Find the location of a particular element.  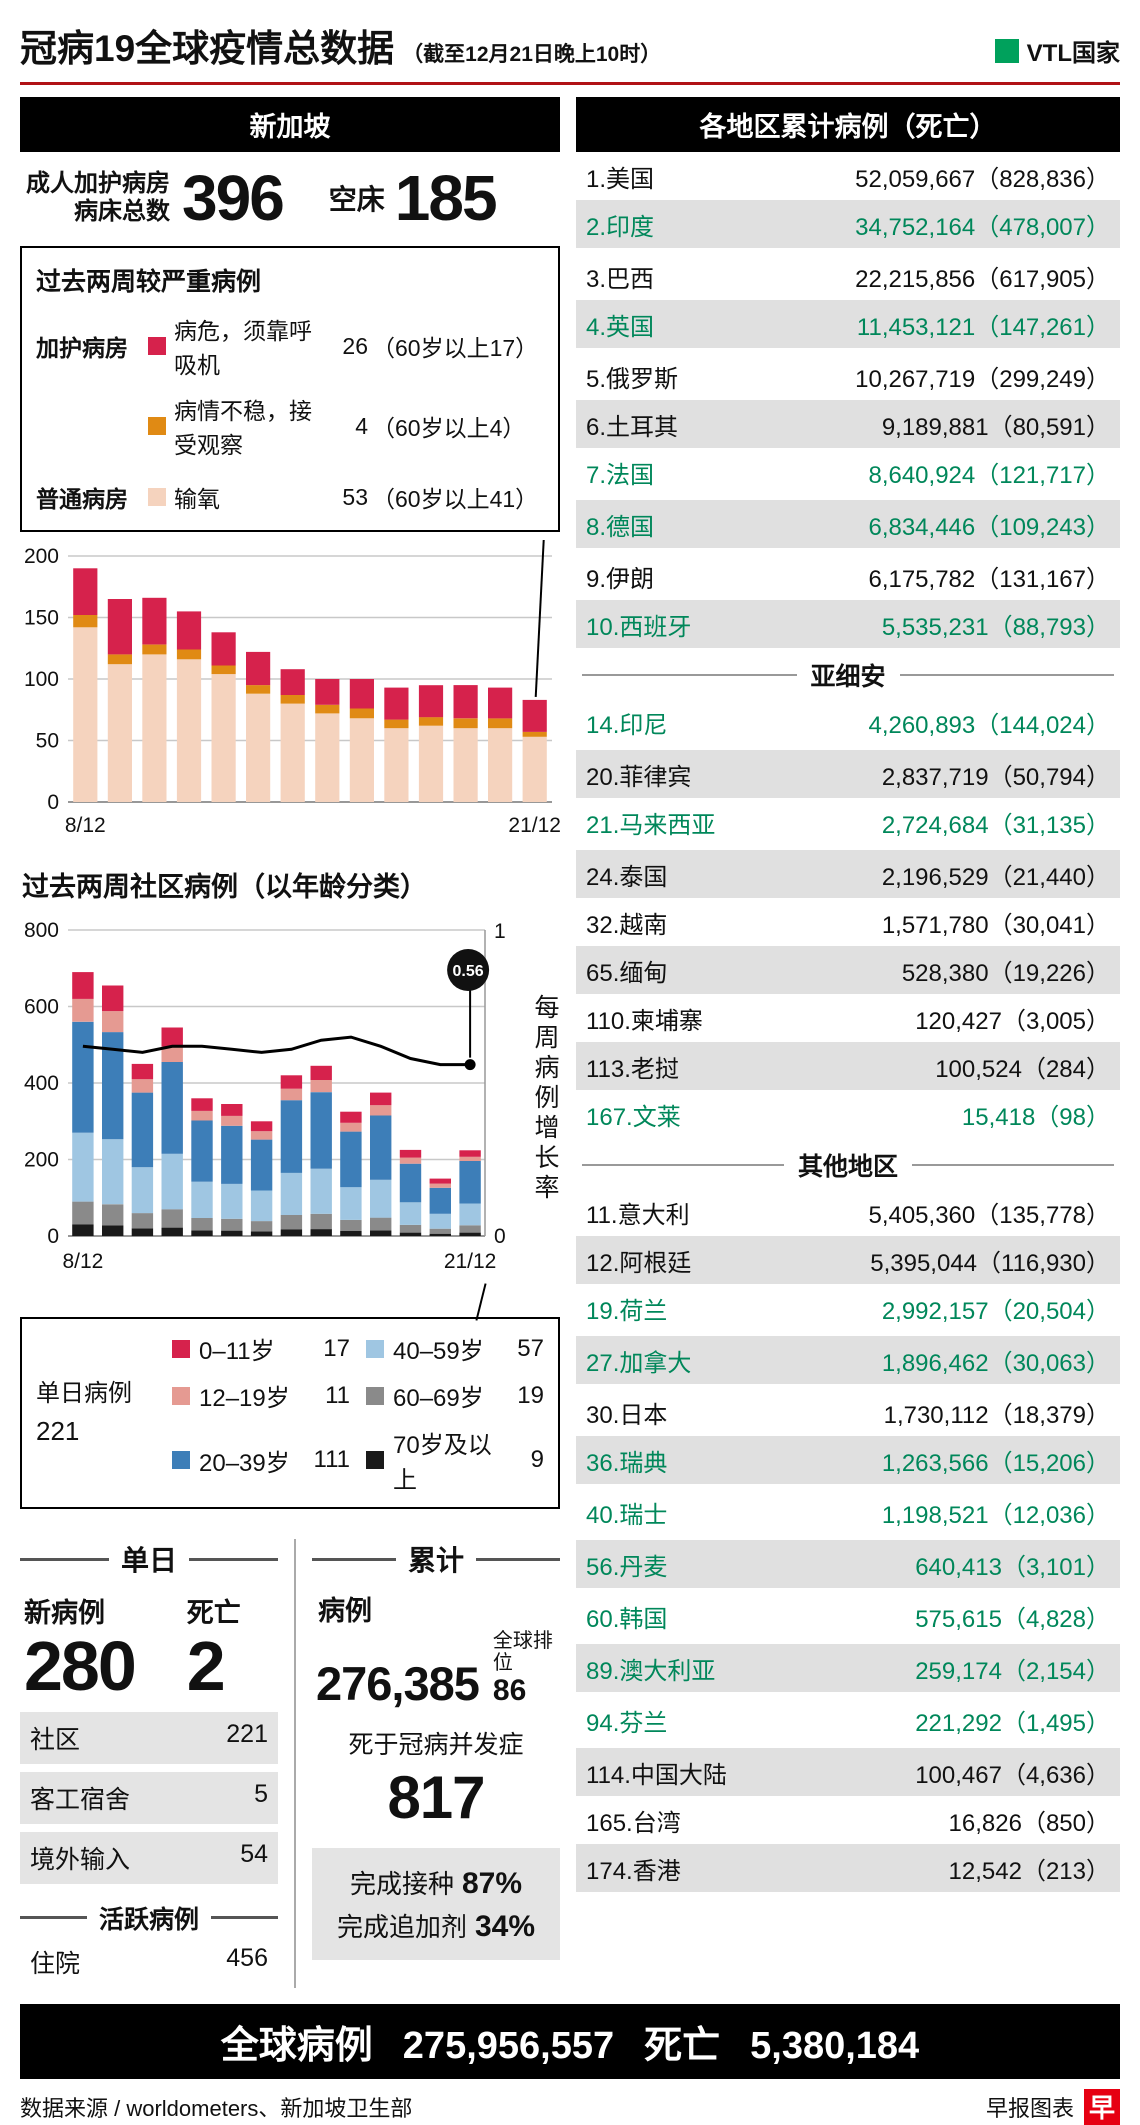

svg-text: 0.56 is located at coordinates (468, 971).